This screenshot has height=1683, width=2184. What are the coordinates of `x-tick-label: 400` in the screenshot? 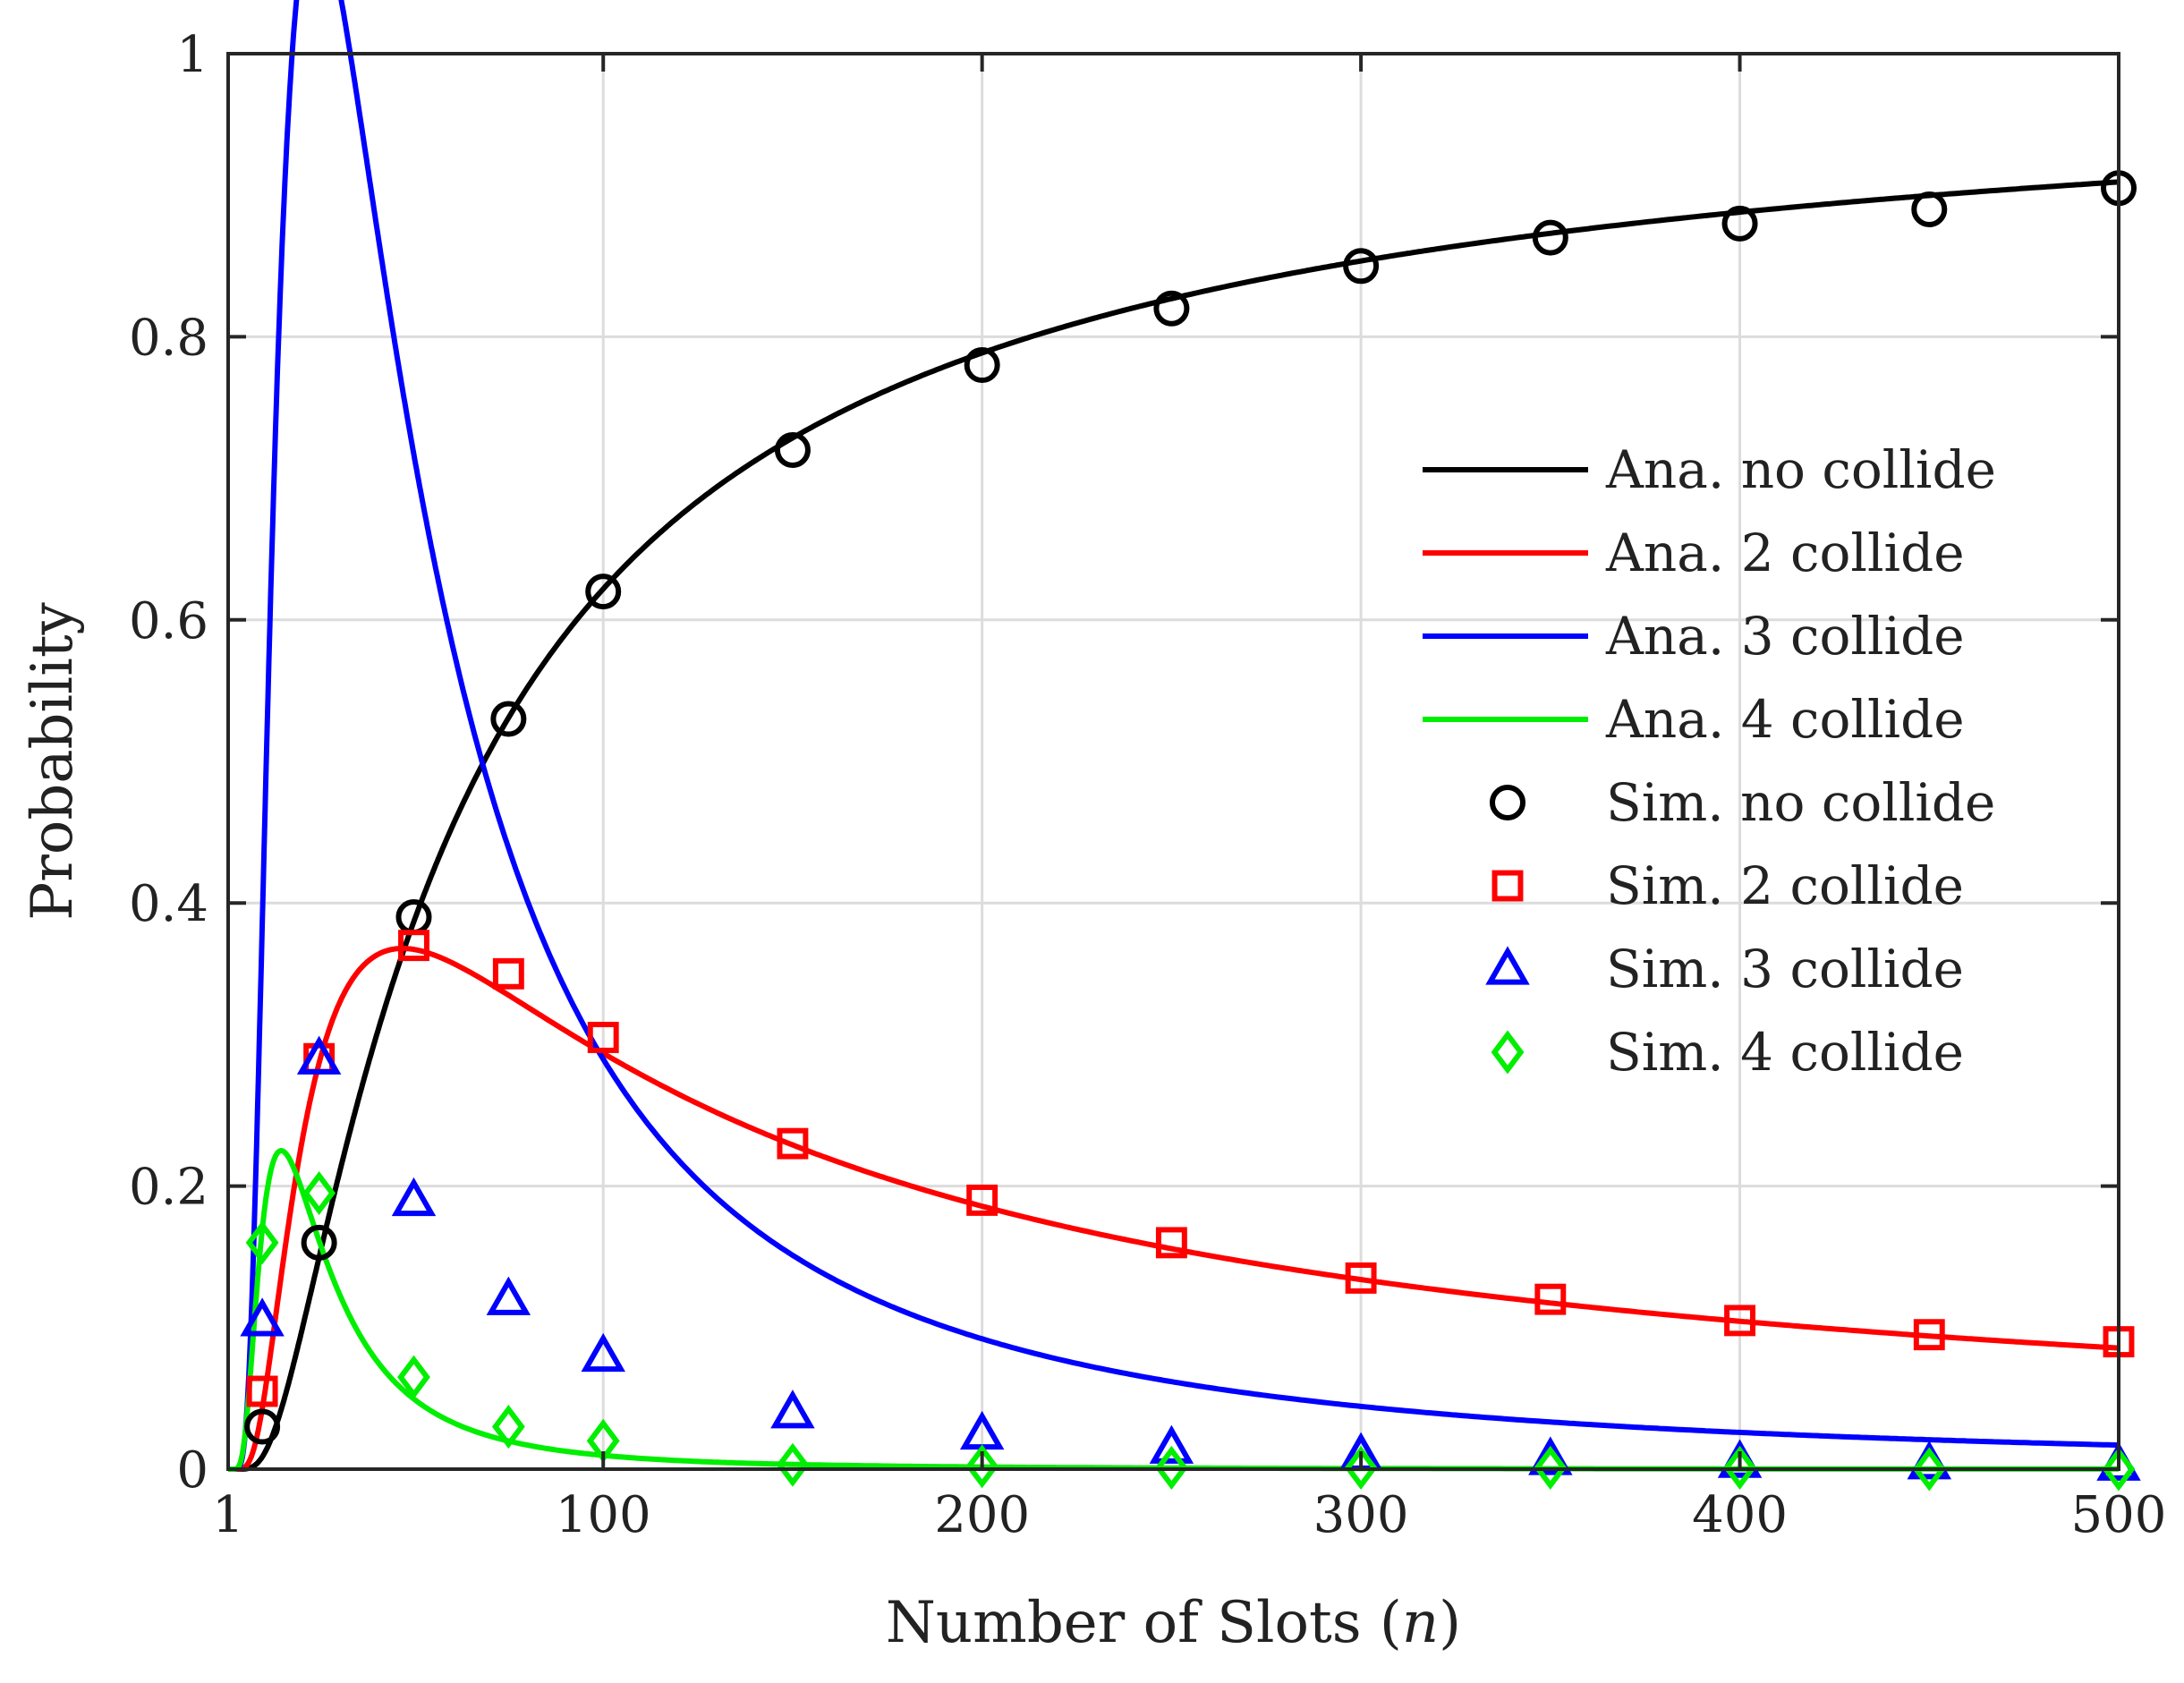 It's located at (1740, 1515).